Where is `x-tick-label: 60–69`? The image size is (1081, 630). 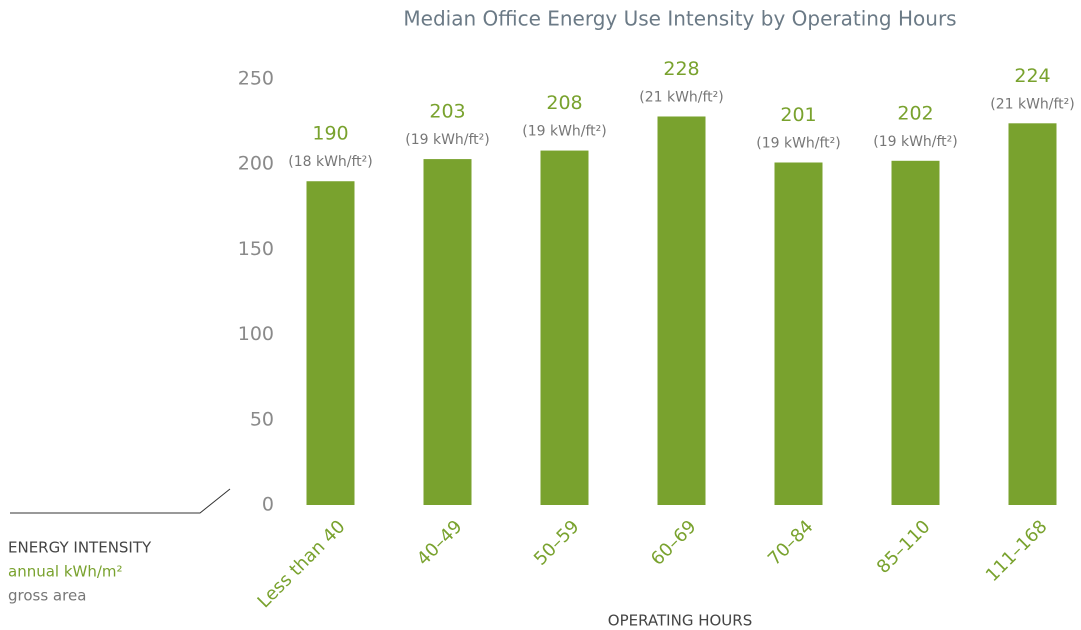
x-tick-label: 60–69 is located at coordinates (674, 543).